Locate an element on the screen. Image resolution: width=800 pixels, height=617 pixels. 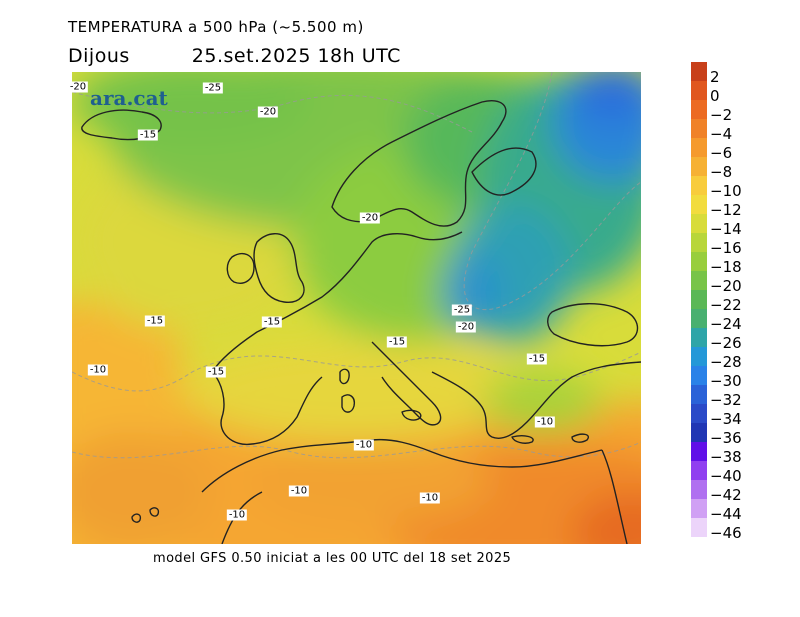
legend-label: −24 is located at coordinates (726, 324).